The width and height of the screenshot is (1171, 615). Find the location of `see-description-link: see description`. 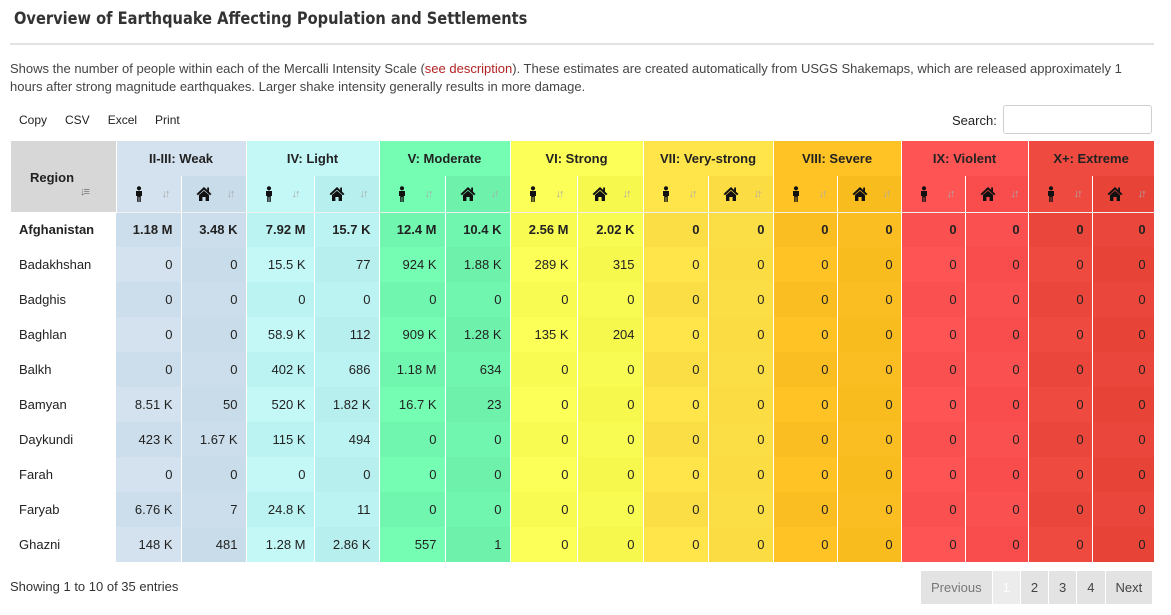

see-description-link: see description is located at coordinates (468, 68).